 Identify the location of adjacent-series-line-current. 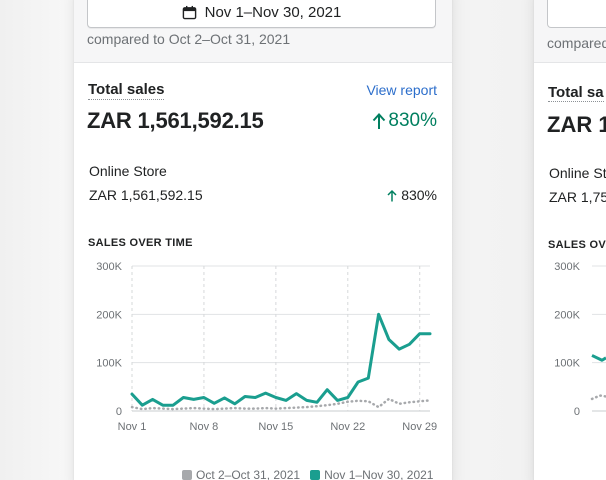
(598, 358).